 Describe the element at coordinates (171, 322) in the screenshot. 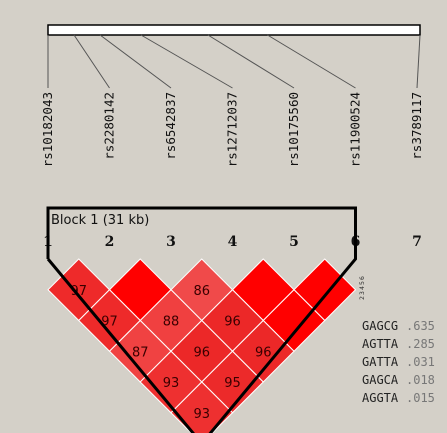

I see `ld-cell-value: 88` at that location.